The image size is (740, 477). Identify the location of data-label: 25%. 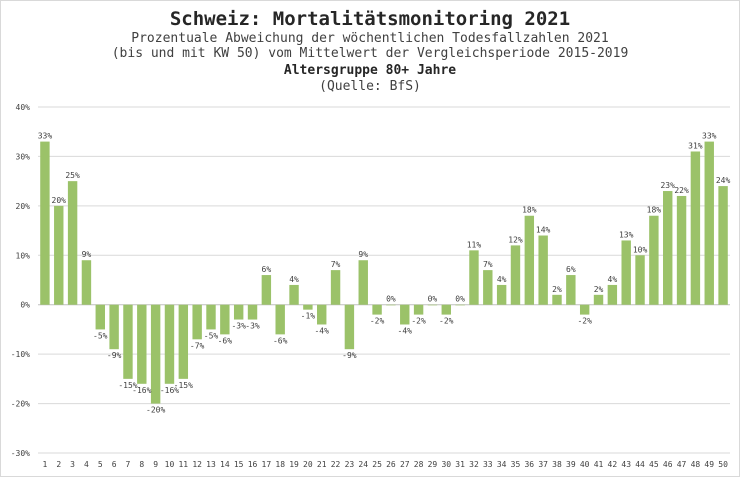
(72, 175).